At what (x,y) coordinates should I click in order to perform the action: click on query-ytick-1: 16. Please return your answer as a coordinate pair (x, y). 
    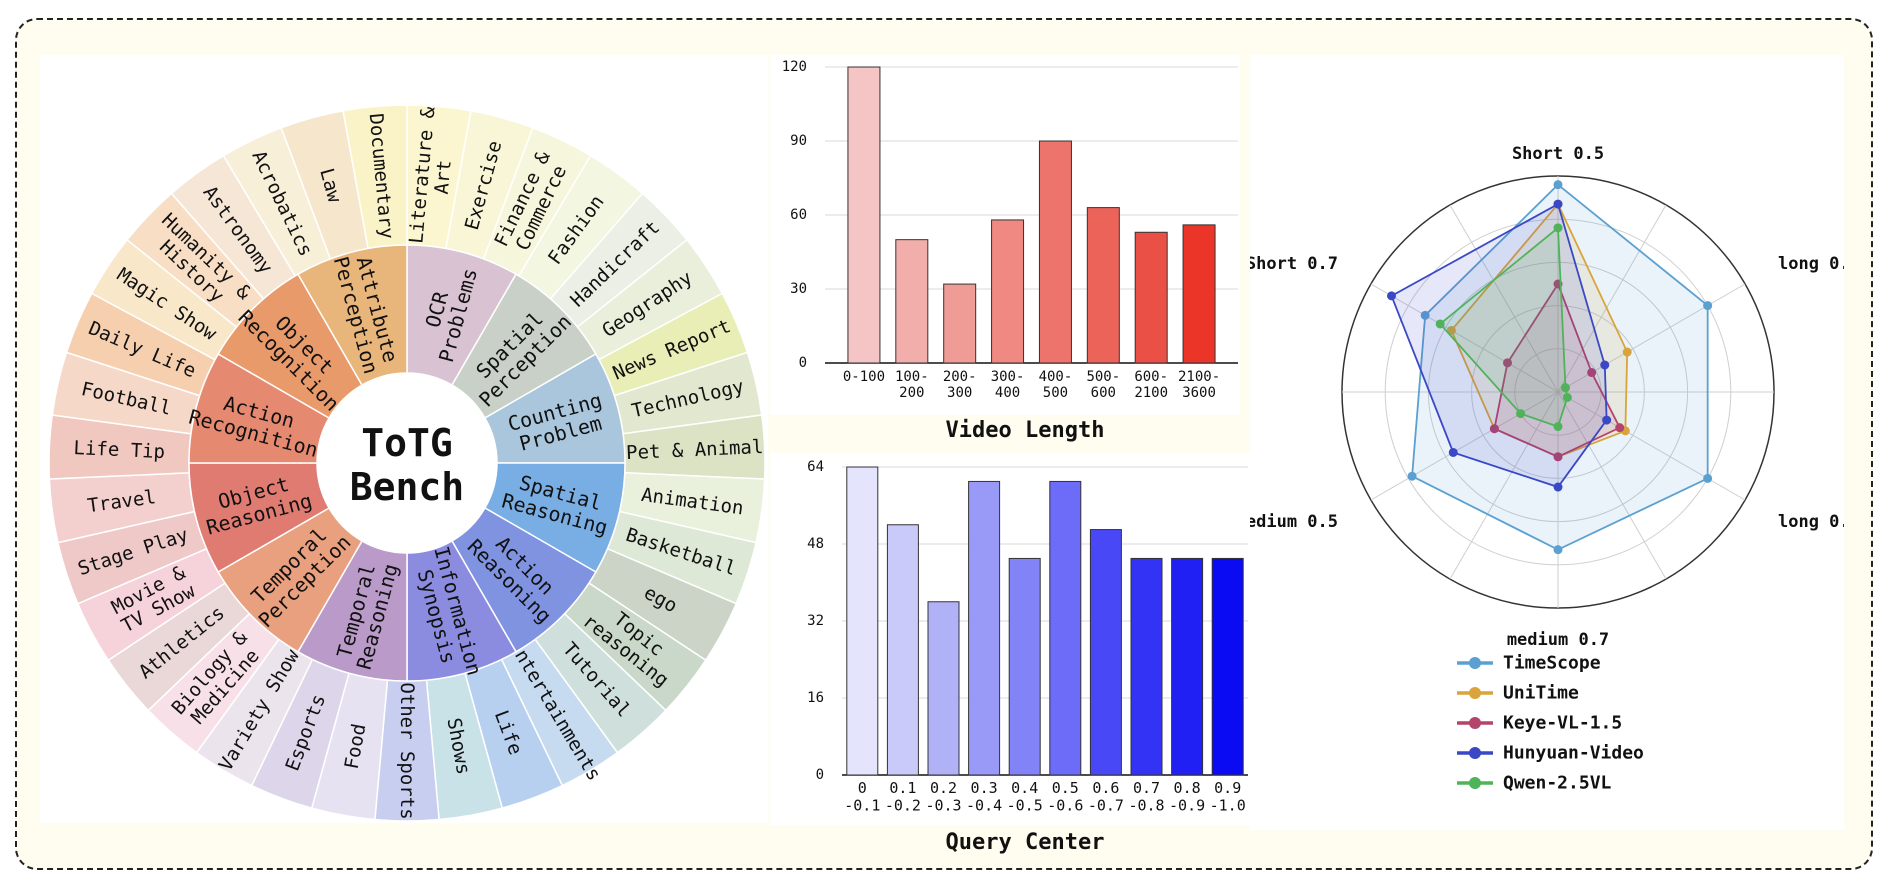
    Looking at the image, I should click on (815, 698).